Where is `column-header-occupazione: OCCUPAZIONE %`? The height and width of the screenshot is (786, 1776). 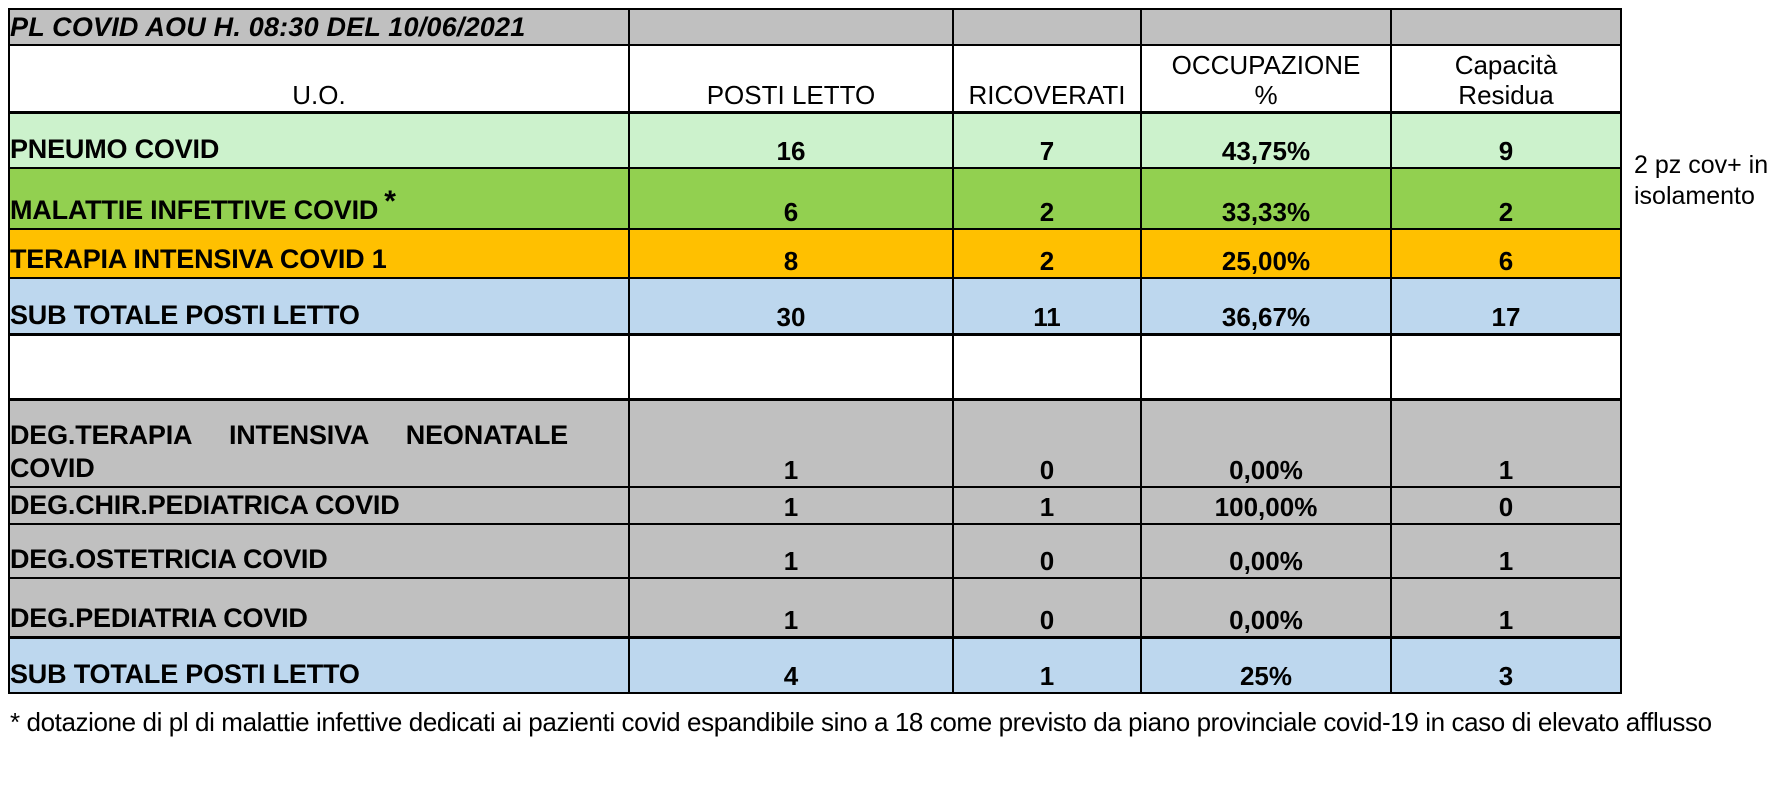
column-header-occupazione: OCCUPAZIONE % is located at coordinates (1266, 79).